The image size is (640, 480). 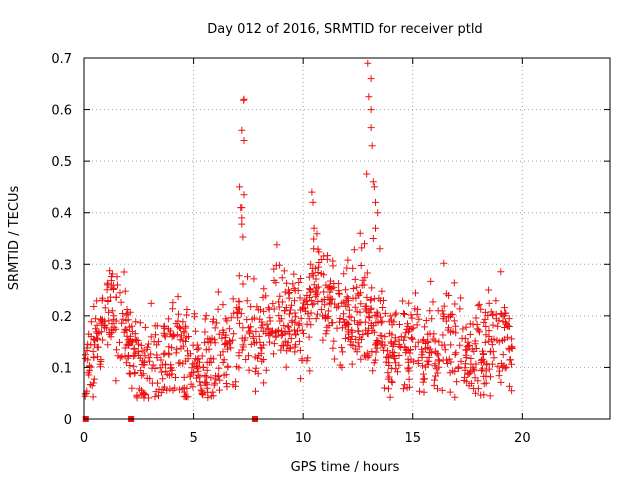 What do you see at coordinates (193, 438) in the screenshot?
I see `x-tick-label: 5` at bounding box center [193, 438].